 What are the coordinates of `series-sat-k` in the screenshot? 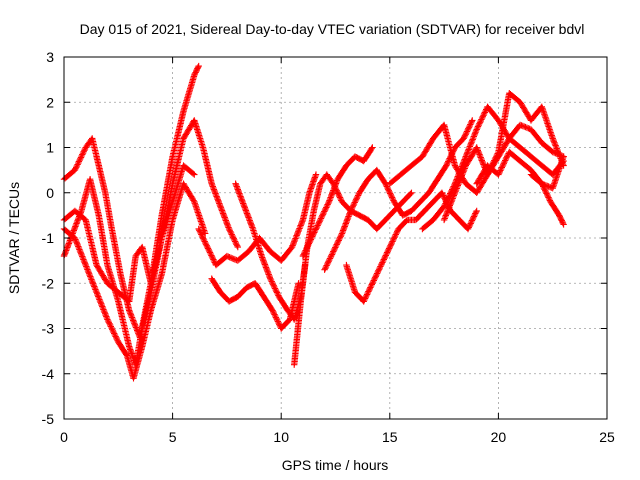 It's located at (411, 247).